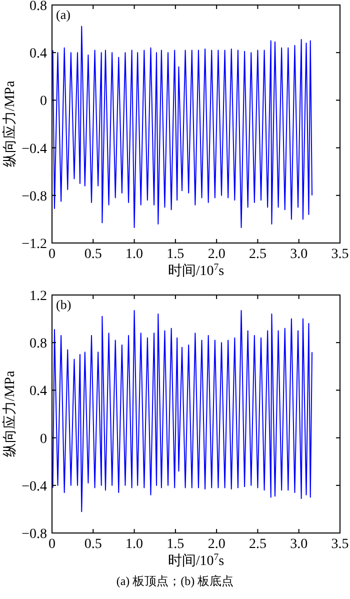 This screenshot has width=350, height=599. What do you see at coordinates (175, 581) in the screenshot?
I see `text: (a) 板顶点；(b) 板底点` at bounding box center [175, 581].